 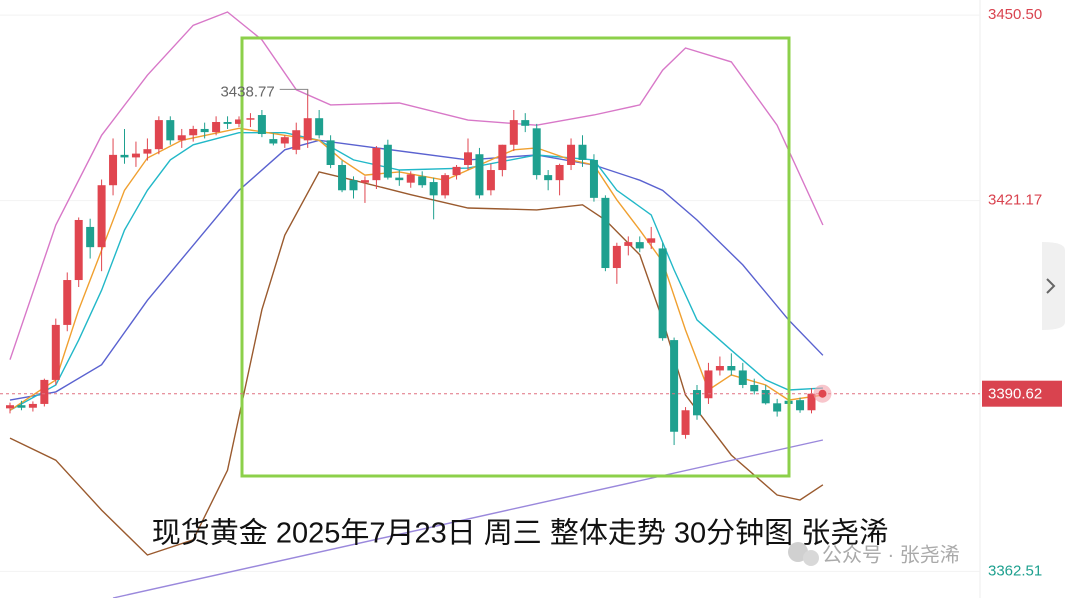 I want to click on arrow-icon, so click(x=1051, y=286).